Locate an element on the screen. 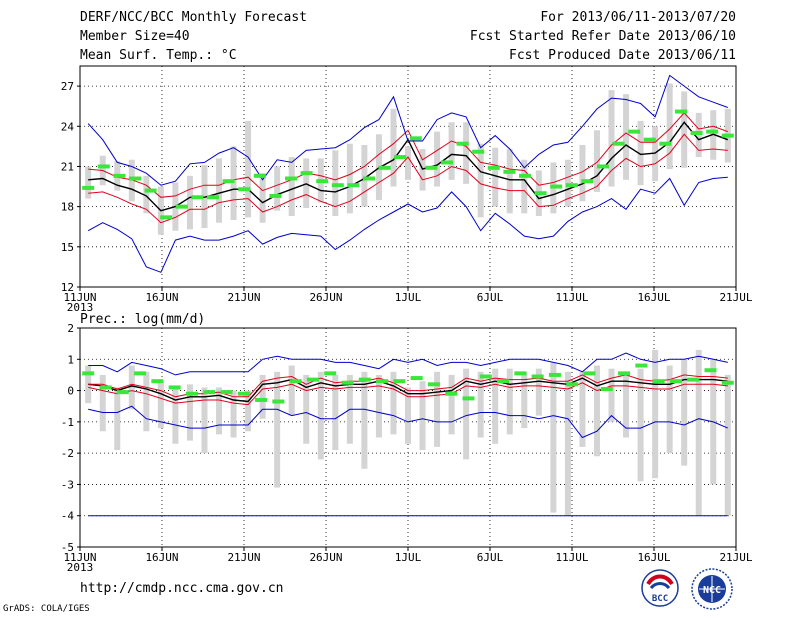 The height and width of the screenshot is (618, 800). temp-y-tick-label: 24 is located at coordinates (68, 126).